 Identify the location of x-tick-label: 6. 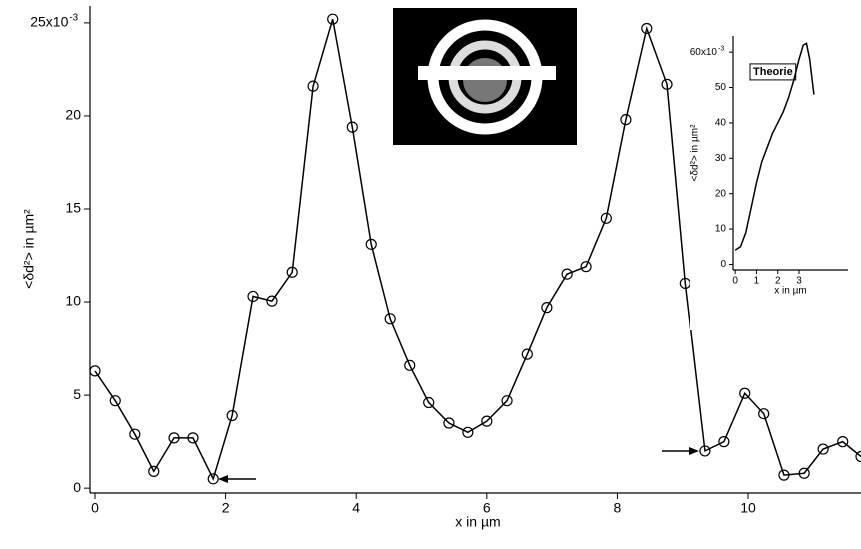
(487, 508).